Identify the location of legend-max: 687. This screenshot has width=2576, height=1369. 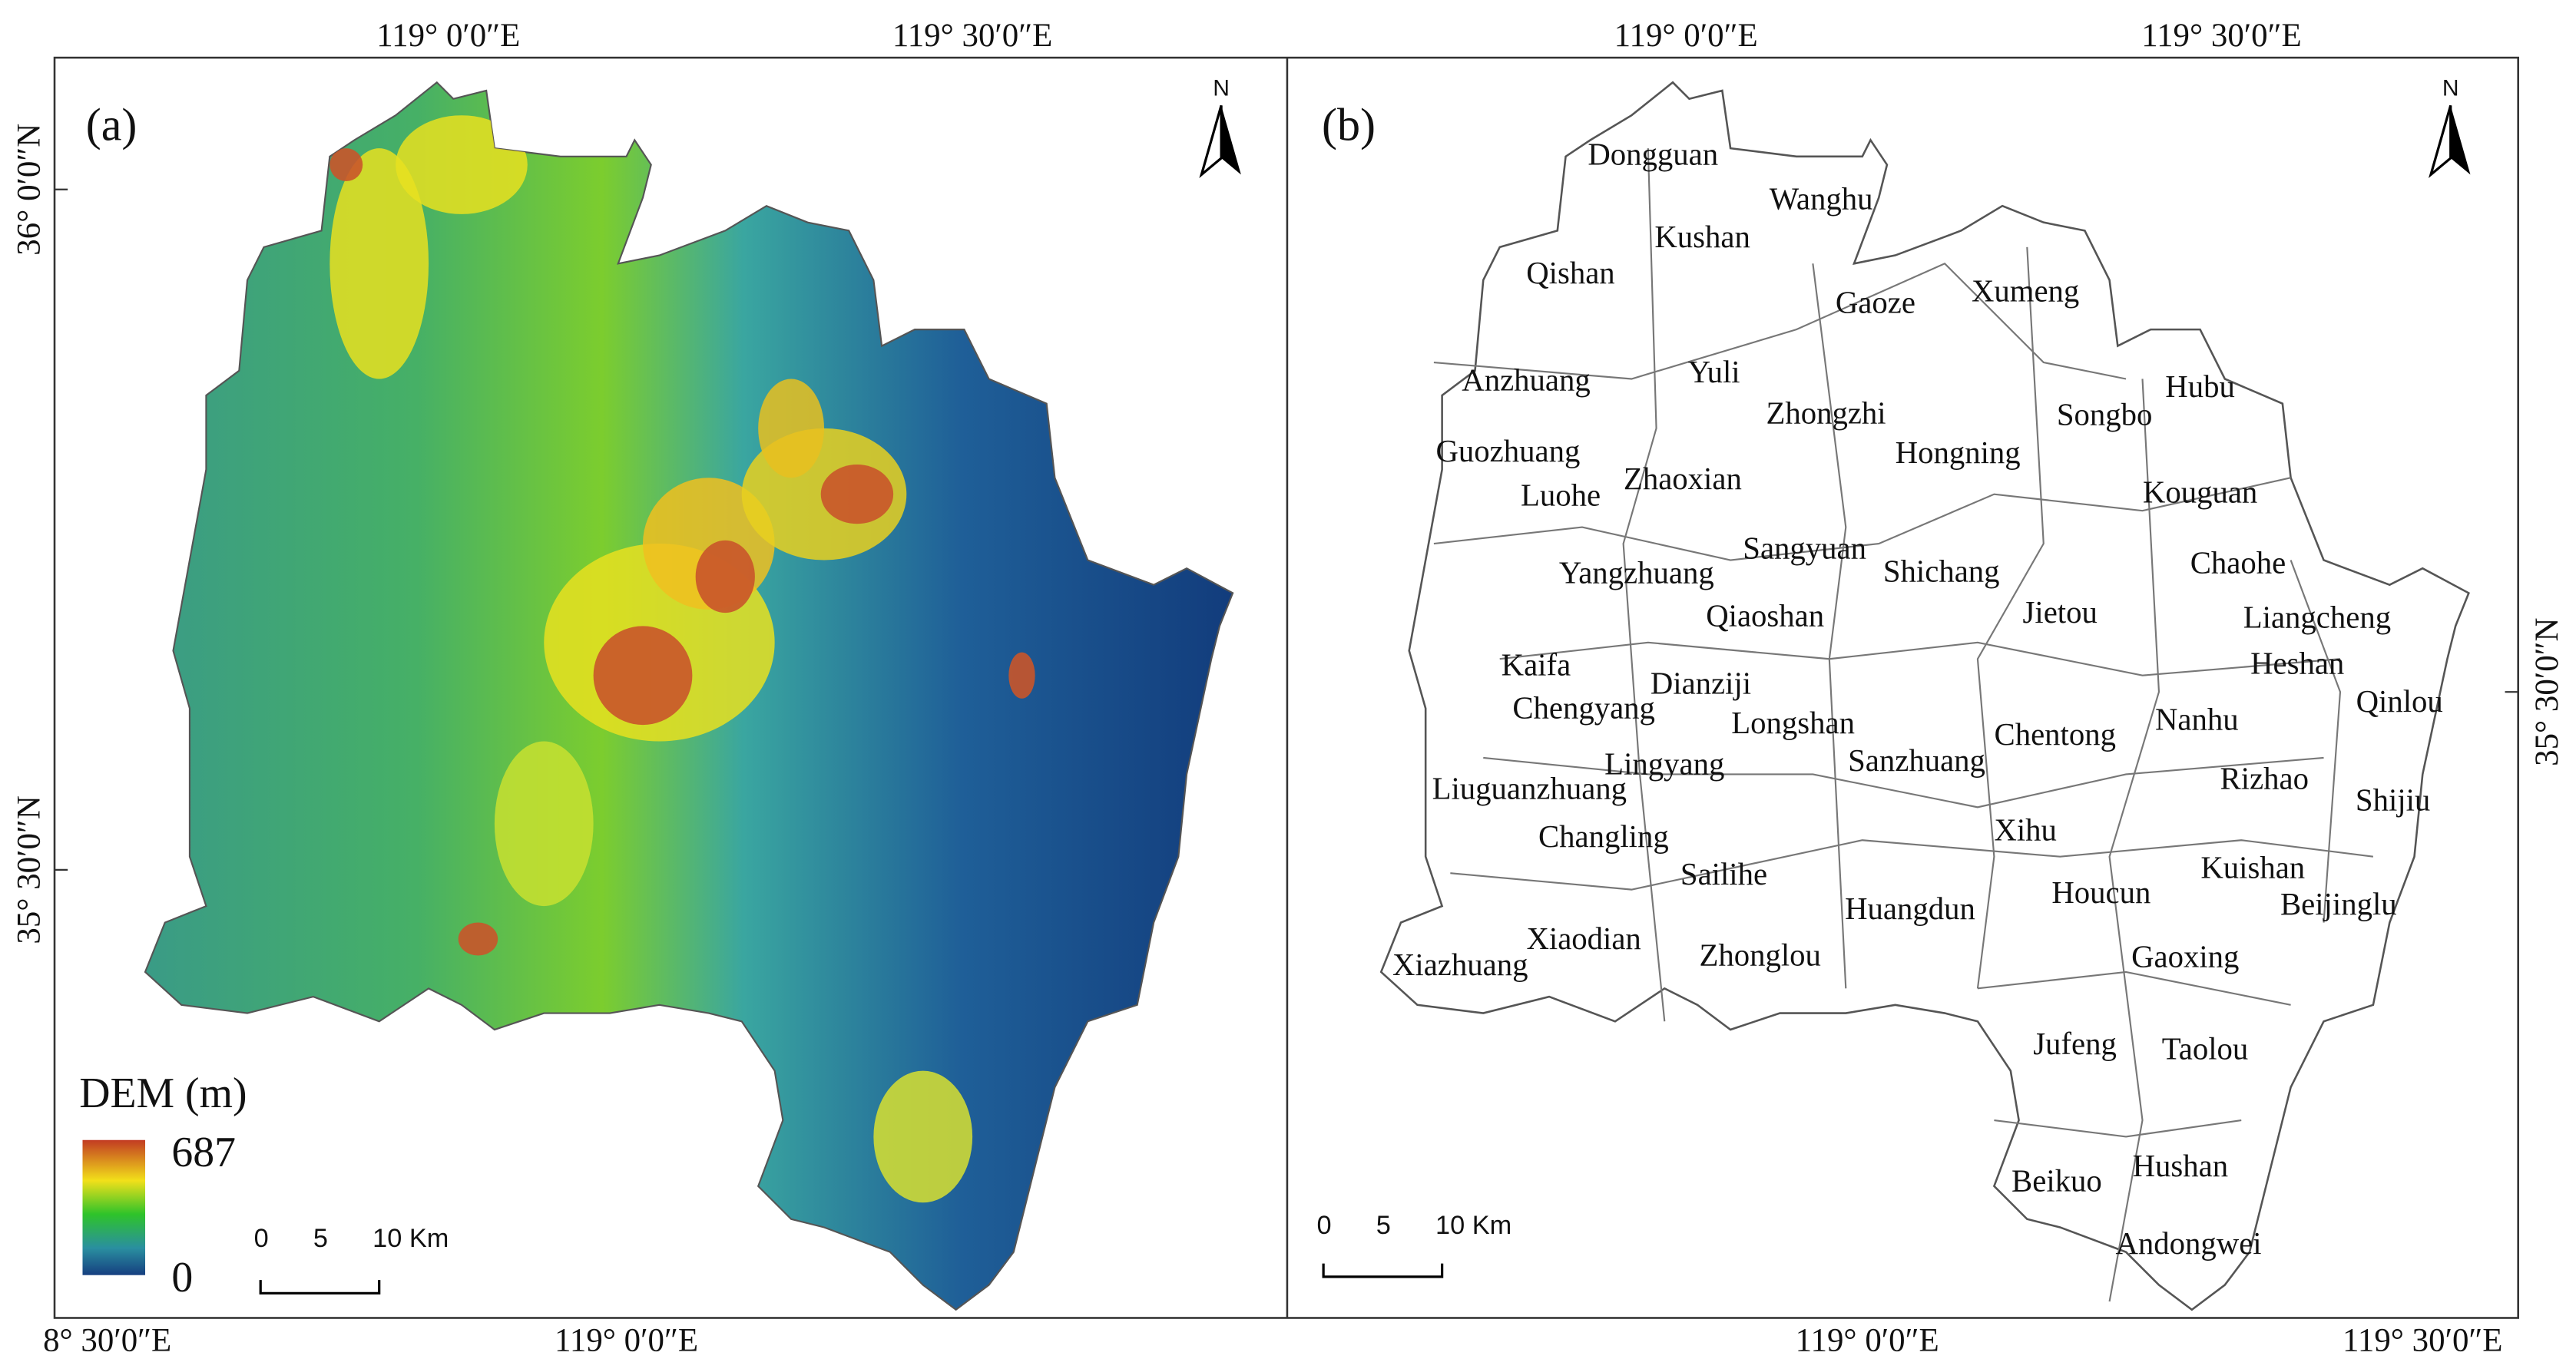
(203, 1152).